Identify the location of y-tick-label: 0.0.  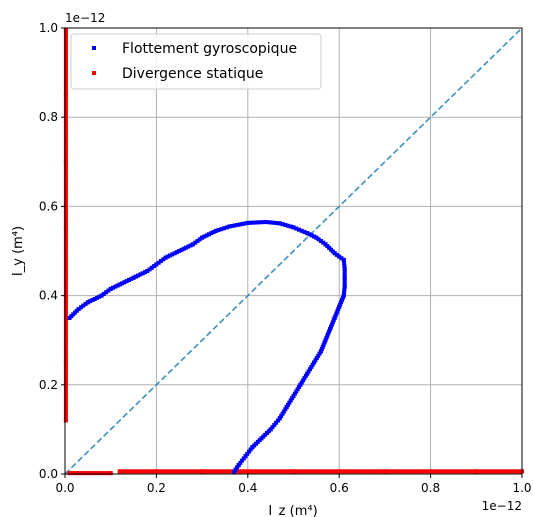
(48, 474).